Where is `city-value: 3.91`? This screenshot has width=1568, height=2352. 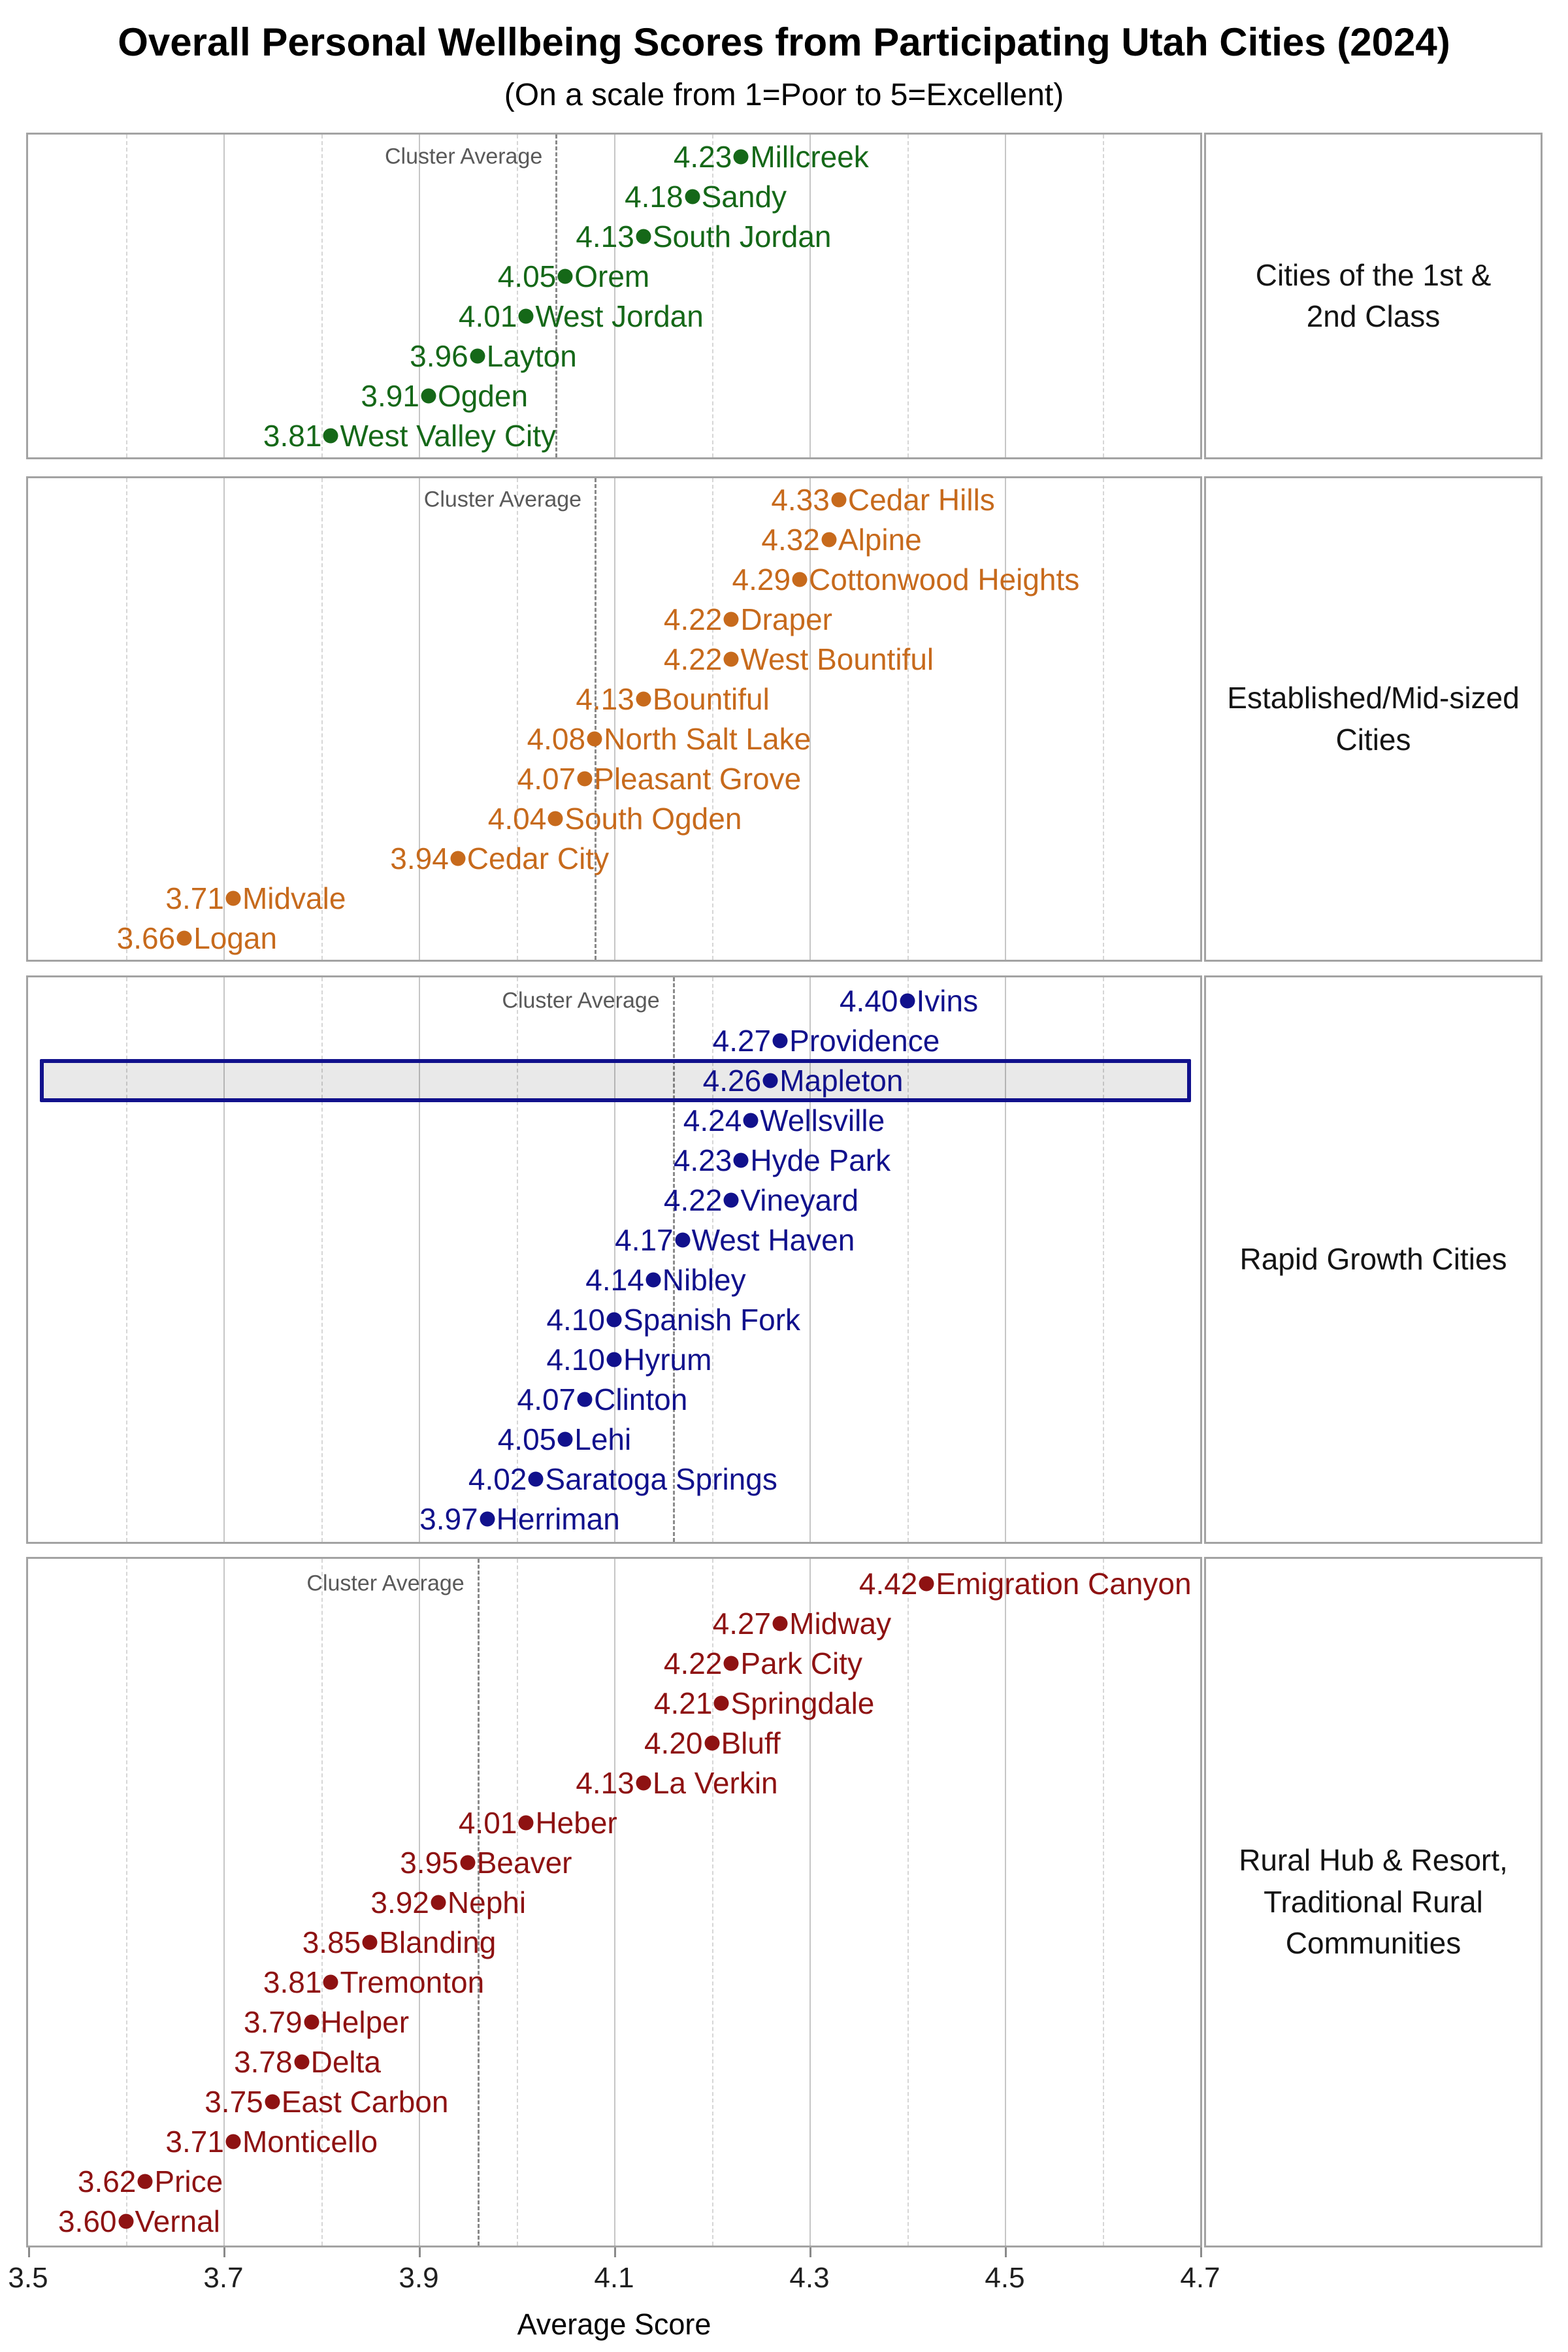
city-value: 3.91 is located at coordinates (390, 395).